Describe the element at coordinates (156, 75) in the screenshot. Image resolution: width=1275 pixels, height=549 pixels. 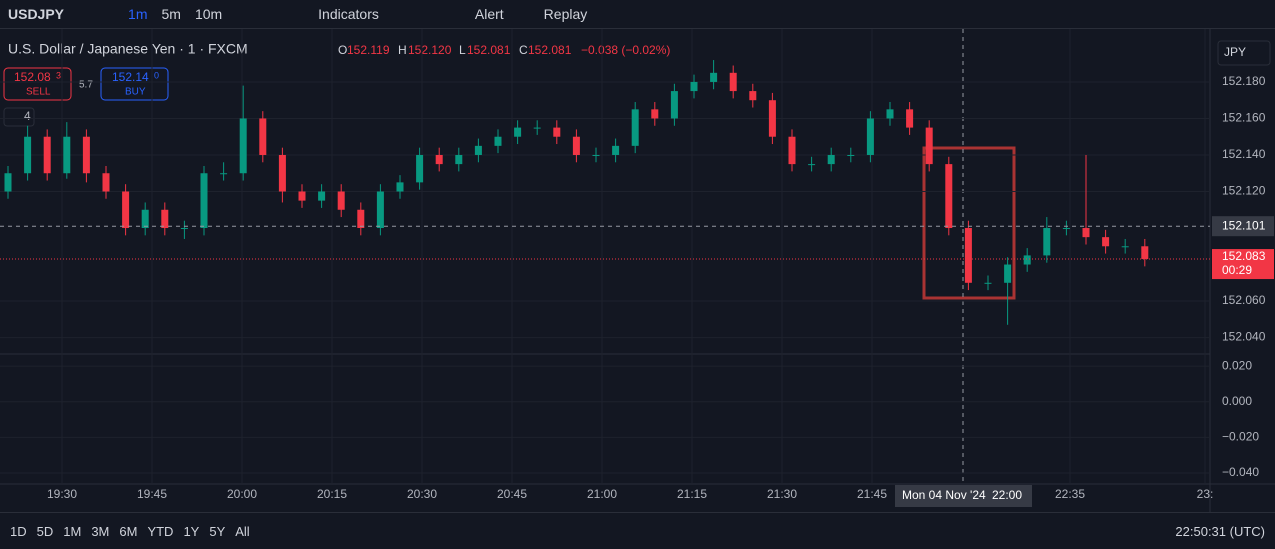
I see `buy-sup: 0` at that location.